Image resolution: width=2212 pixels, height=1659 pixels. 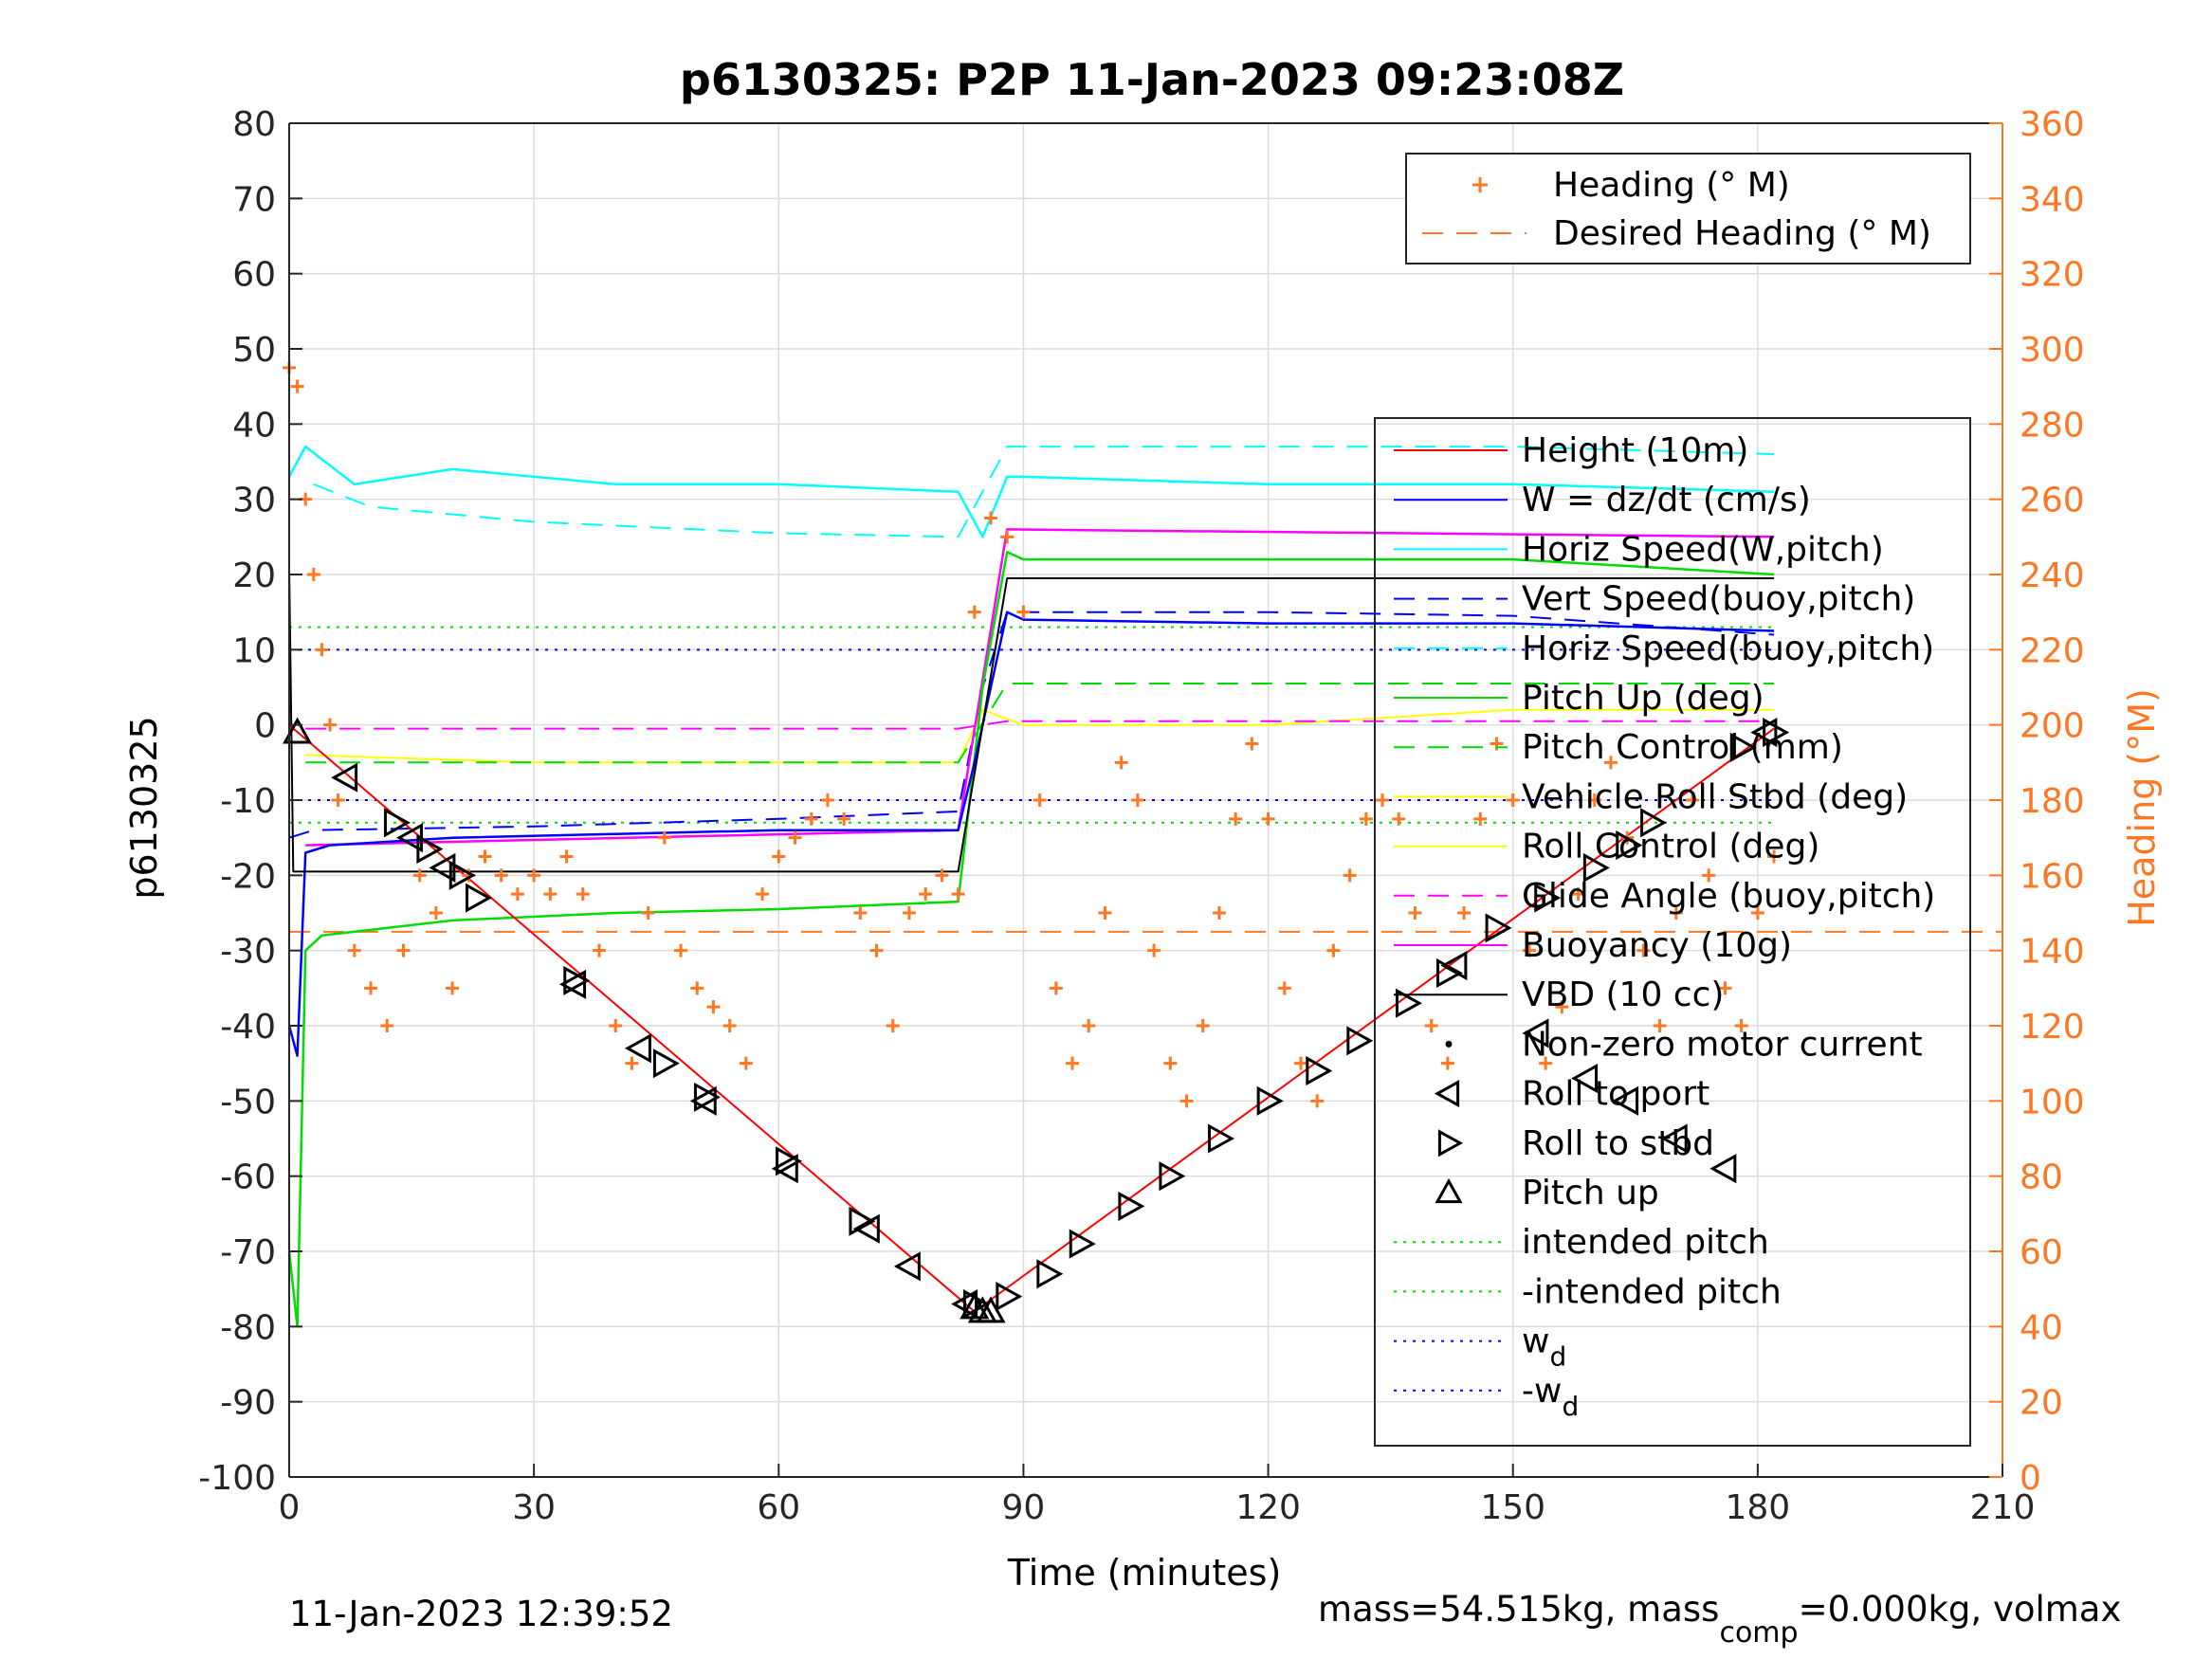 I want to click on y-tick-label: 30, so click(x=254, y=501).